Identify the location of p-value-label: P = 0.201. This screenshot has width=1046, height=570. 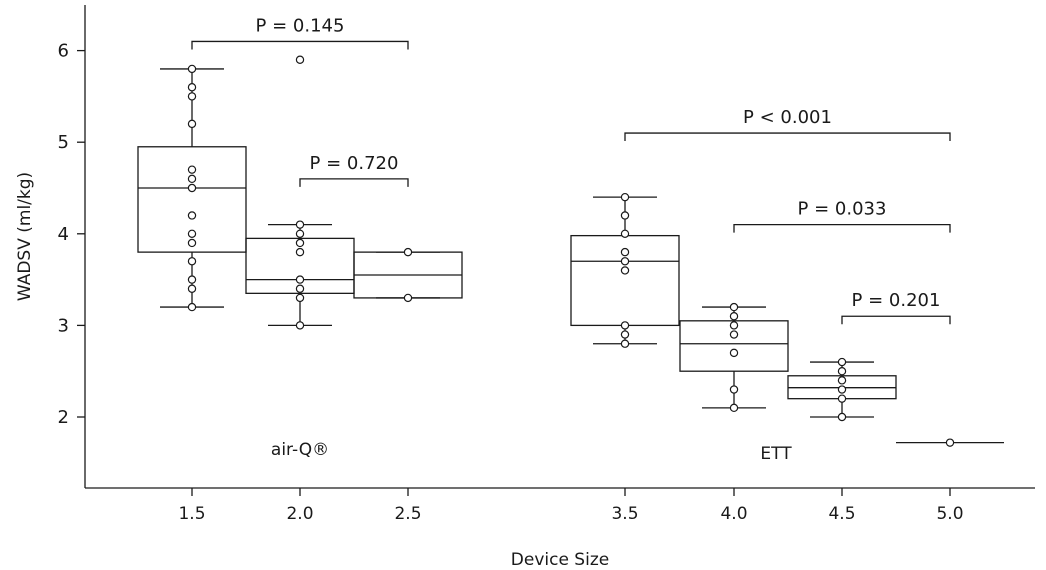
(896, 300).